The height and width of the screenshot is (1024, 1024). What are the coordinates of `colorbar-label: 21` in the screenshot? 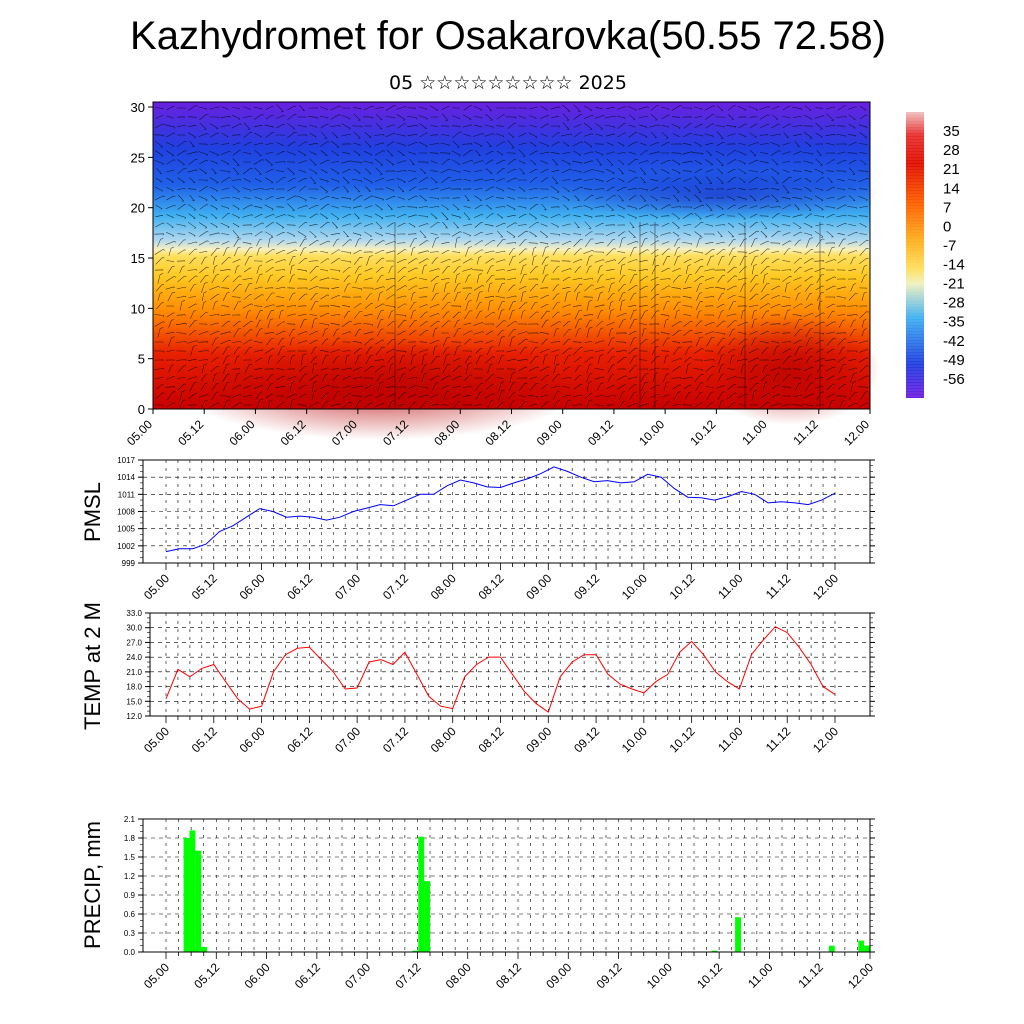 It's located at (951, 169).